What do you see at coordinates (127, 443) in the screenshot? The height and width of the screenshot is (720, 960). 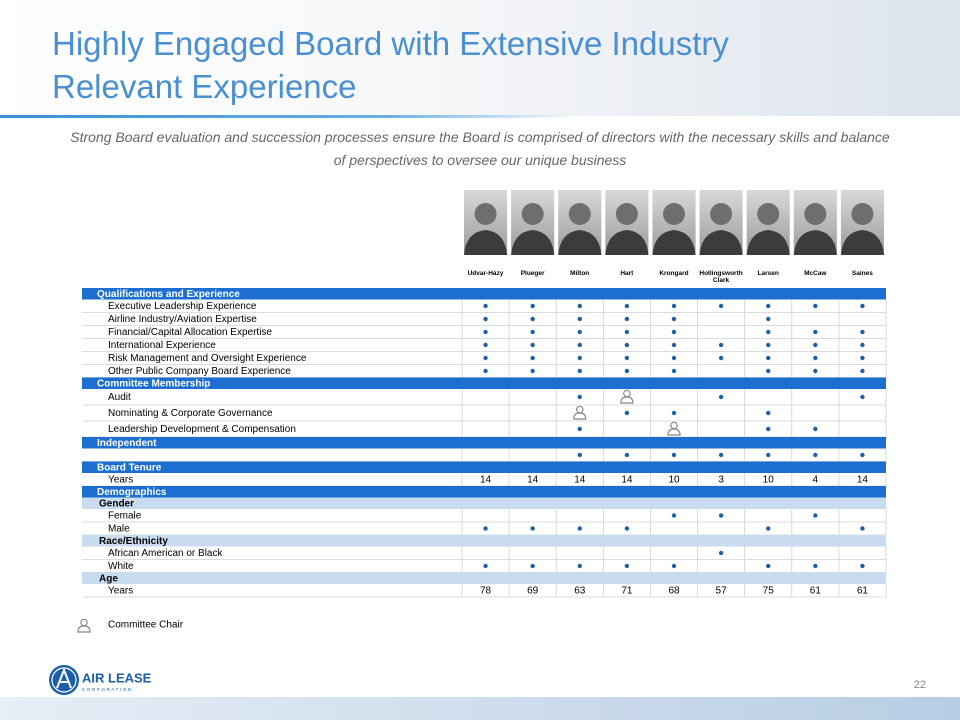 I see `section-title: Independent` at bounding box center [127, 443].